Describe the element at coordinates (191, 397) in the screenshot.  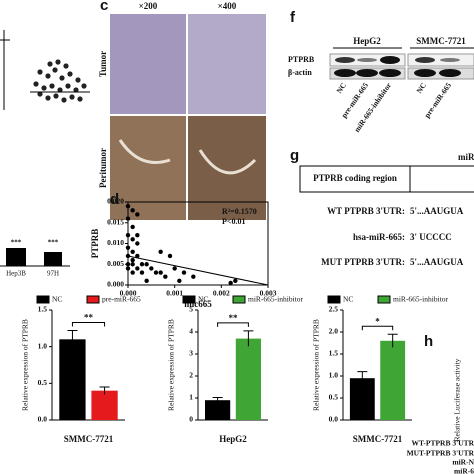
I see `y-tick-label: 1` at that location.